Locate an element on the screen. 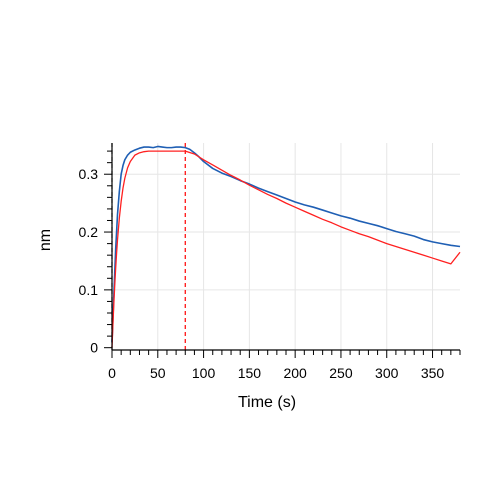 Image resolution: width=500 pixels, height=500 pixels. y-tick-label: 0 is located at coordinates (94, 348).